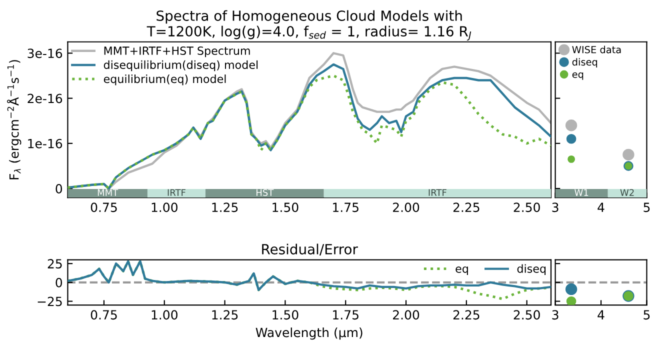 This screenshot has height=349, width=664. What do you see at coordinates (55, 263) in the screenshot?
I see `y-tick-label: 25` at bounding box center [55, 263].